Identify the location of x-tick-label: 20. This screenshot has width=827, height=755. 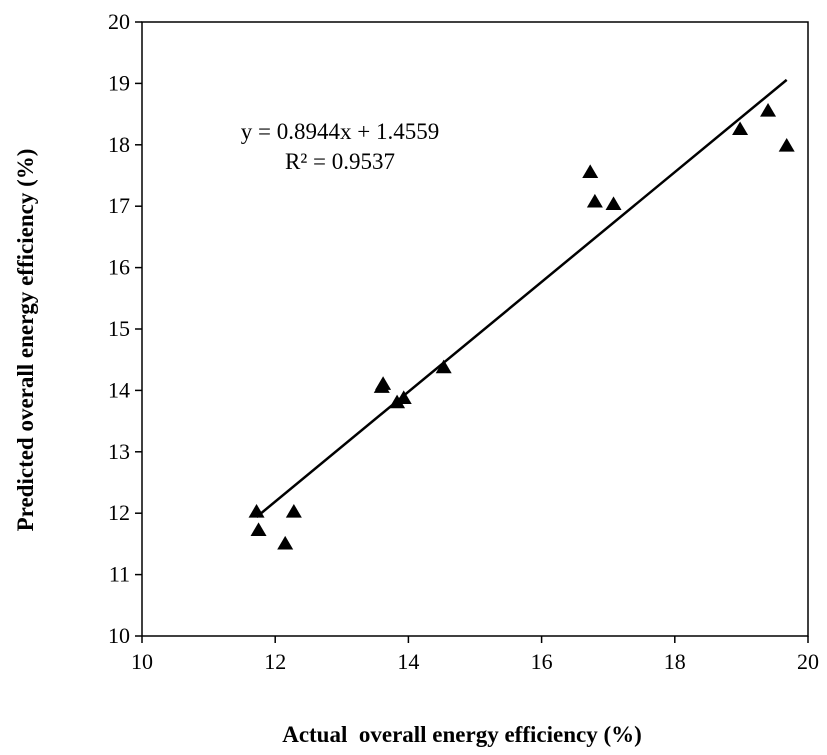
(808, 661).